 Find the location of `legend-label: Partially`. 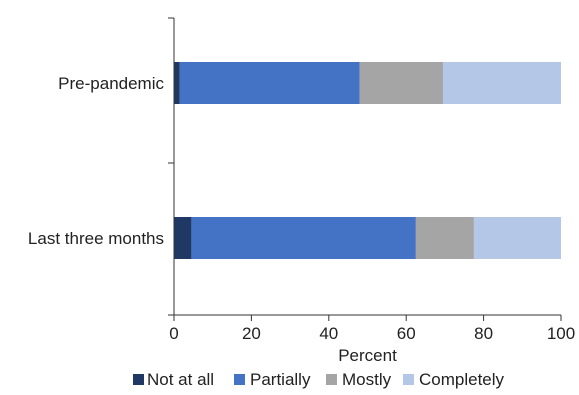

legend-label: Partially is located at coordinates (280, 379).